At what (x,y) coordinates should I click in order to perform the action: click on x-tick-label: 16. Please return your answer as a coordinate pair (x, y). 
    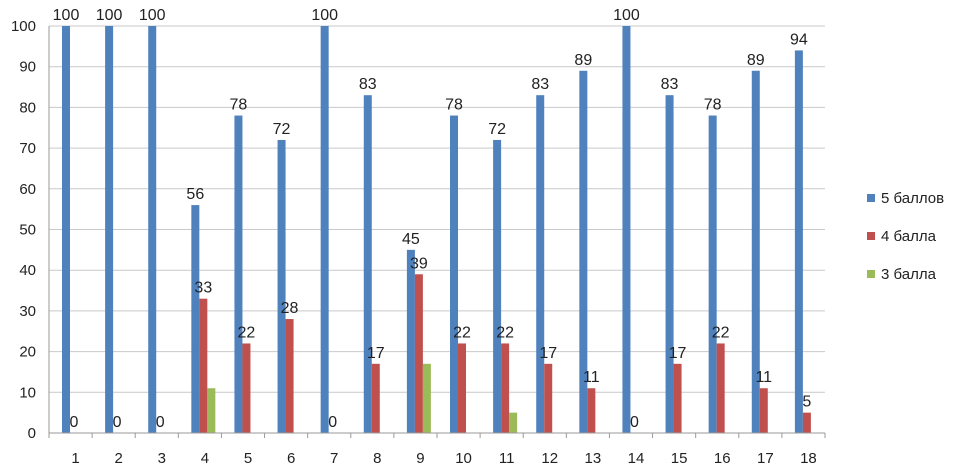
    Looking at the image, I should click on (722, 458).